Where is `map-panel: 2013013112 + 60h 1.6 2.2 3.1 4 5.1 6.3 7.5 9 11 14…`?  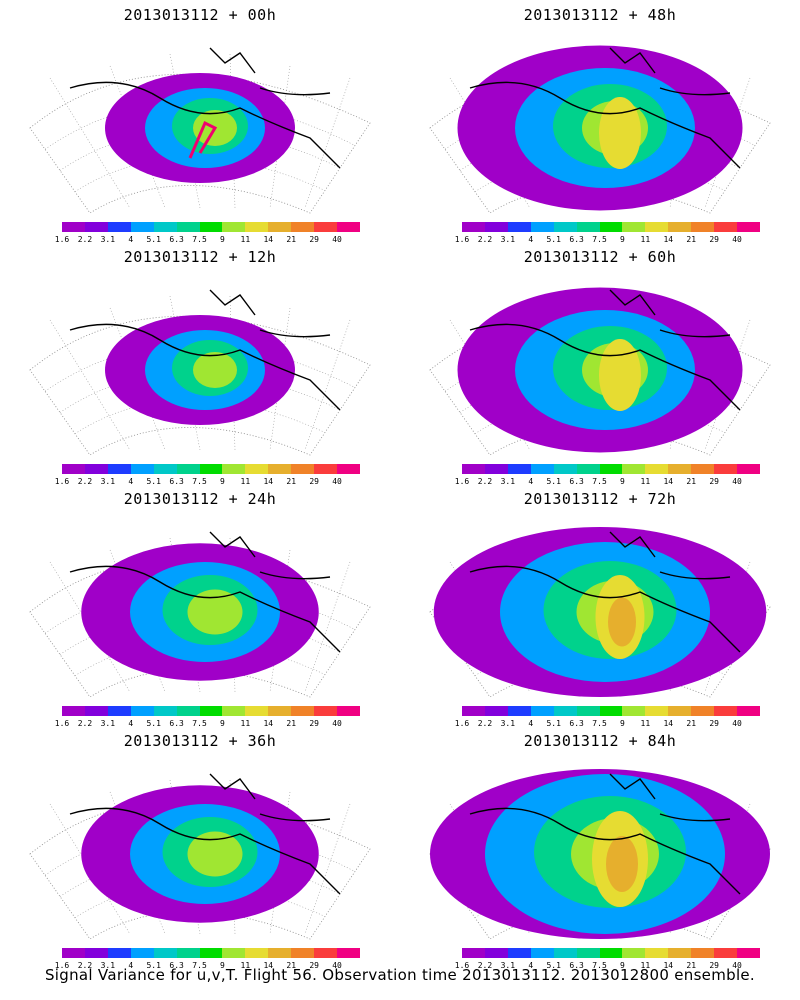
map-panel: 2013013112 + 60h 1.6 2.2 3.1 4 5.1 6.3 7.5 9 11 14… is located at coordinates (600, 364).